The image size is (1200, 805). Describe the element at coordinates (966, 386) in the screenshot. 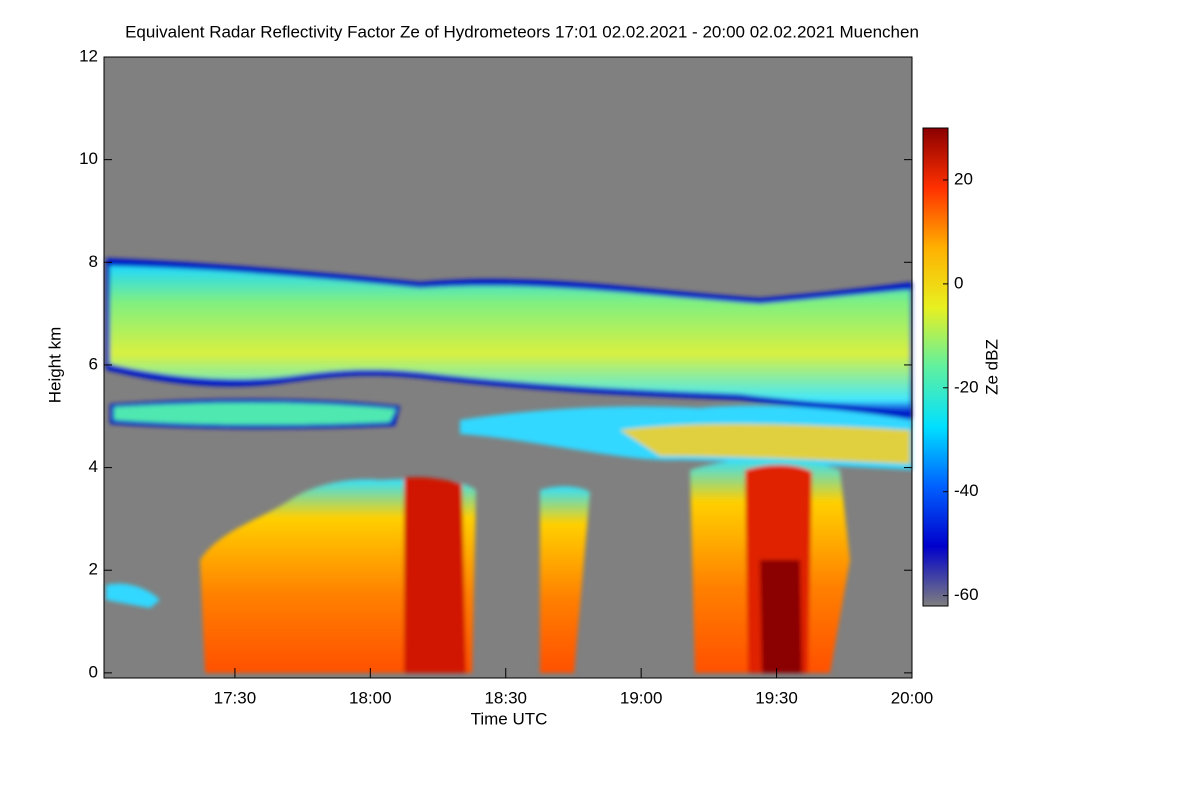

I see `colorbar-tick-label: -20` at that location.